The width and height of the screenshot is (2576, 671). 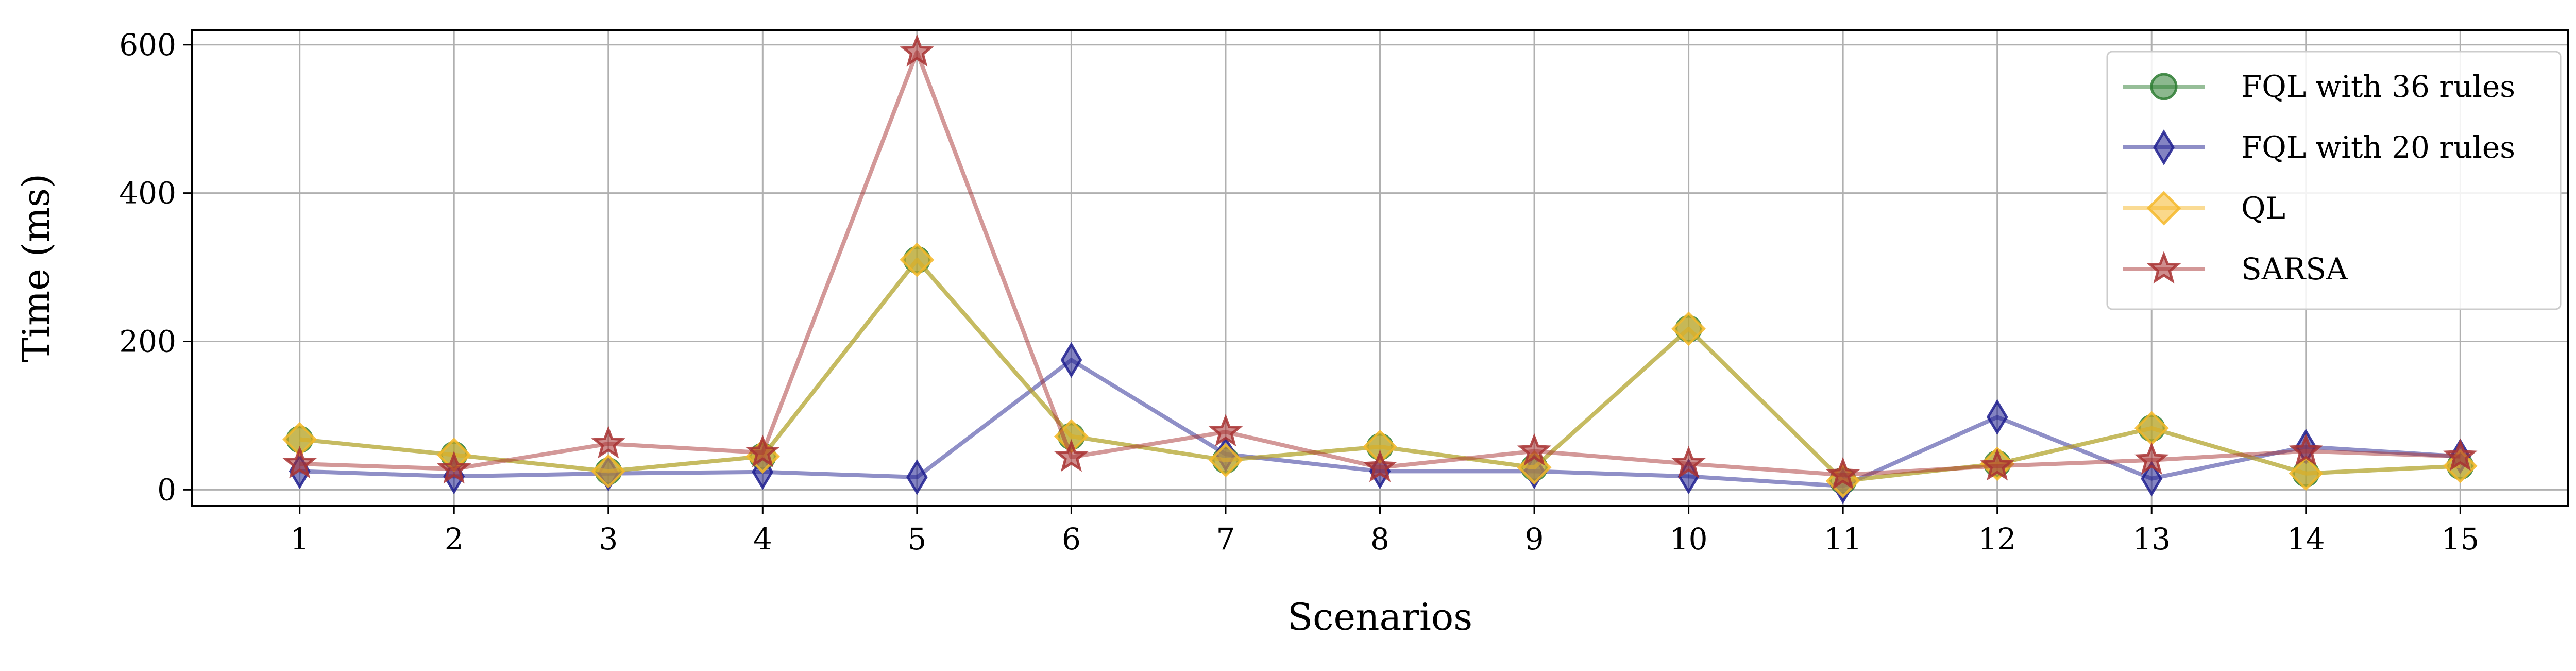 I want to click on y-tick-label: 0, so click(x=167, y=489).